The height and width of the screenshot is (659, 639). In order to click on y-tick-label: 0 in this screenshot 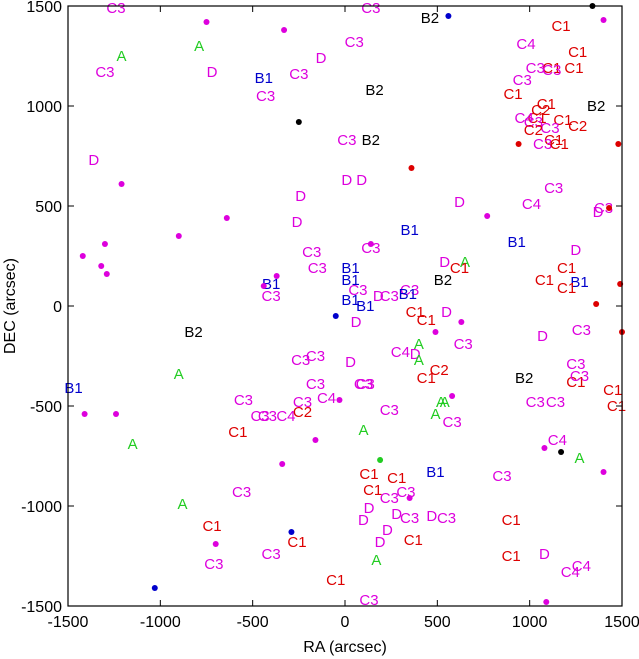, I will do `click(57, 307)`.